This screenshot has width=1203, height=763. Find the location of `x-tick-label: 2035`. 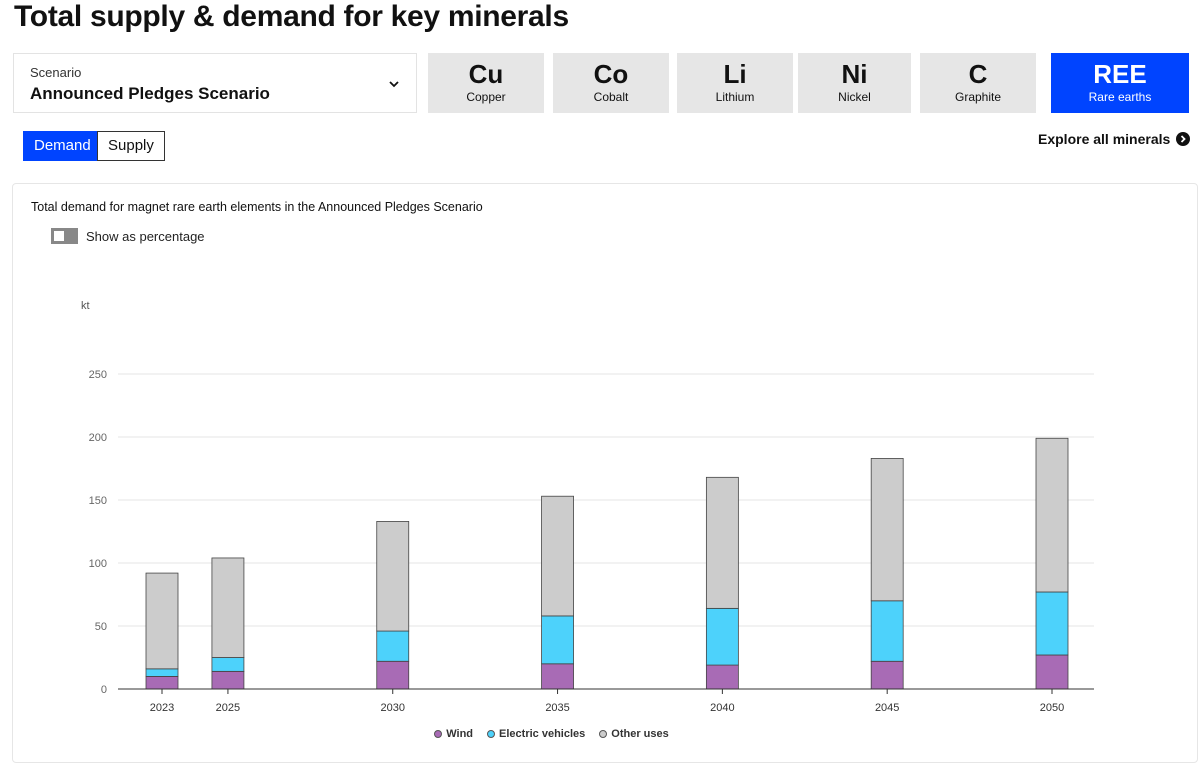

x-tick-label: 2035 is located at coordinates (557, 708).